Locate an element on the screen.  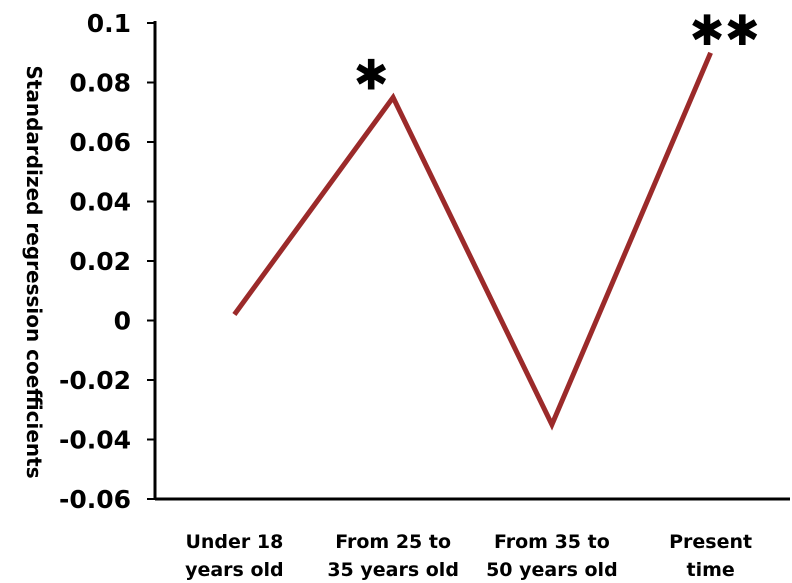
y-tick-label: -0.04 is located at coordinates (95, 440).